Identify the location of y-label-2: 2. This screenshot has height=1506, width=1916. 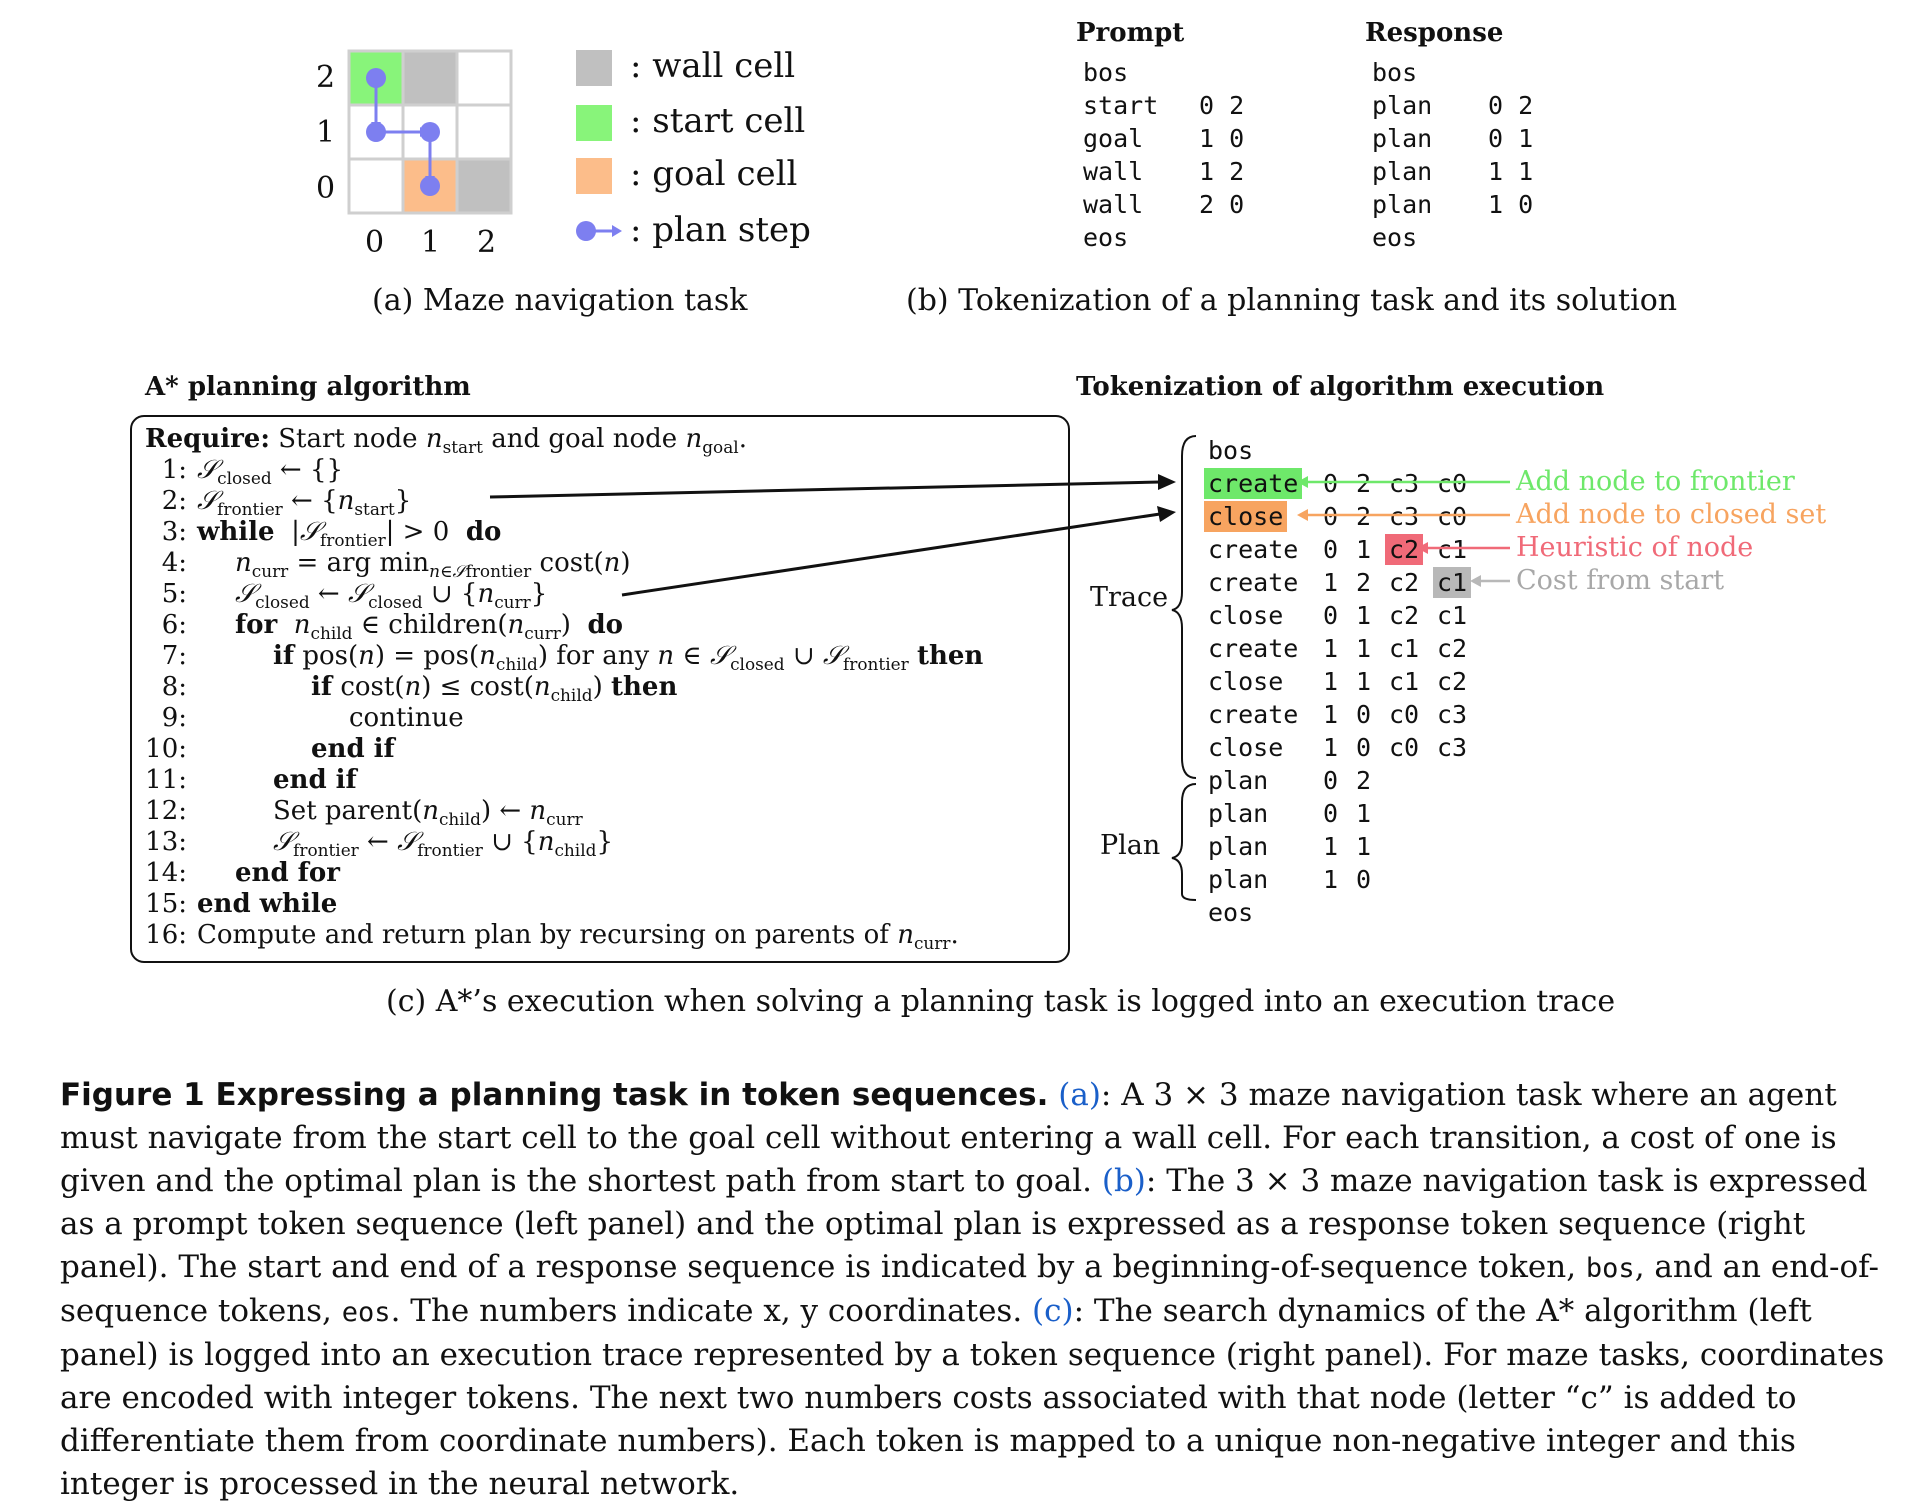
(326, 77).